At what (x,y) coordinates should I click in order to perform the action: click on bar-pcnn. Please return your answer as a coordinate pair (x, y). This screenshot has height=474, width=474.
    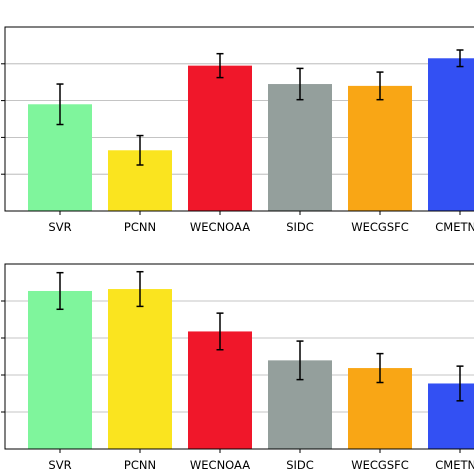
    Looking at the image, I should click on (140, 369).